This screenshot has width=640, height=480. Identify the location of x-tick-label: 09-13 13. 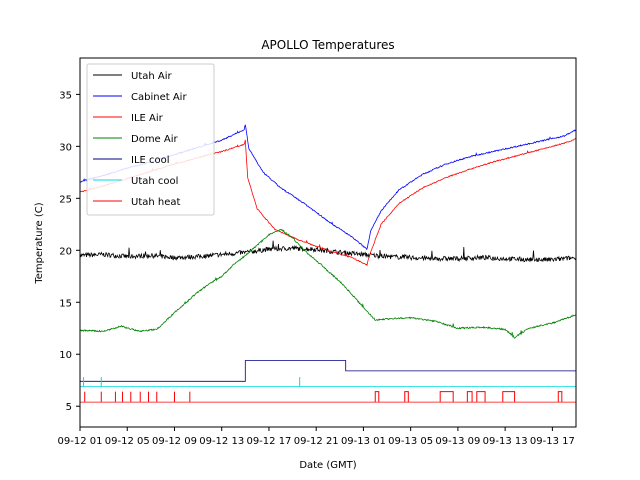
(505, 441).